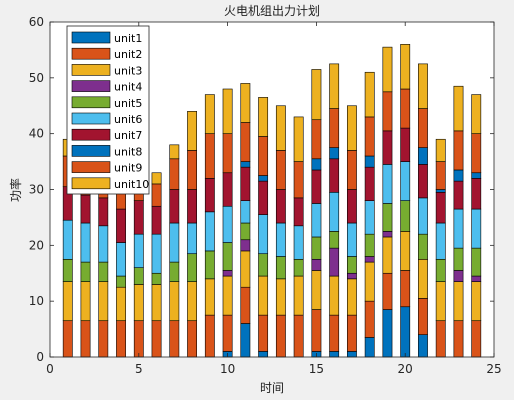 The height and width of the screenshot is (400, 514). What do you see at coordinates (334, 333) in the screenshot?
I see `bar-segment-unit2-x16` at bounding box center [334, 333].